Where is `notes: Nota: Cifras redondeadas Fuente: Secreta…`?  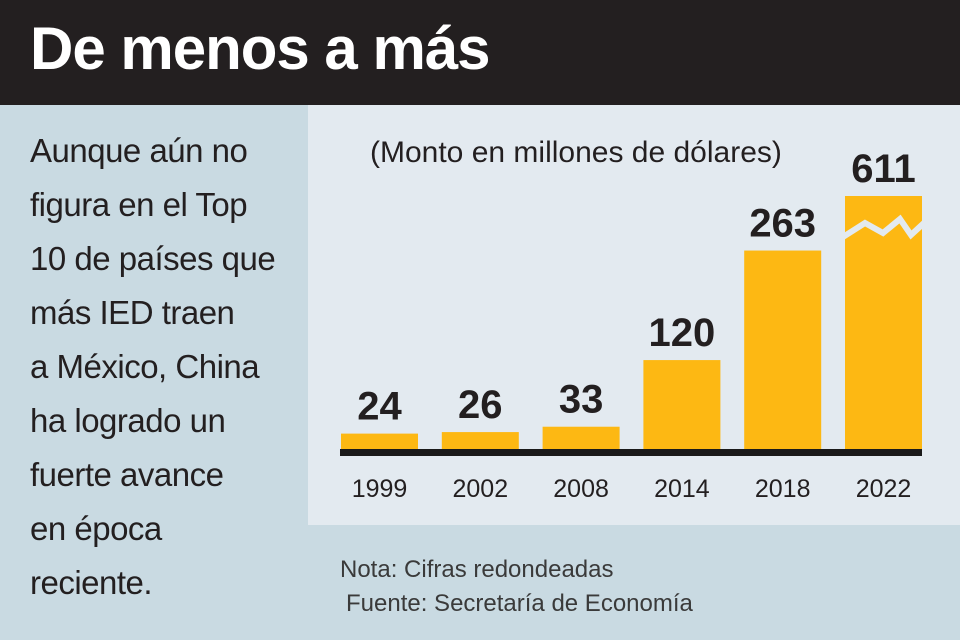
notes: Nota: Cifras redondeadas Fuente: Secreta… is located at coordinates (516, 587).